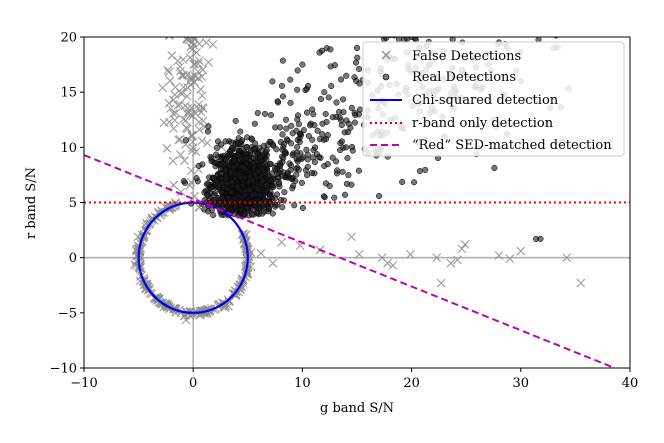 This screenshot has width=664, height=443. I want to click on y-tick-label: 0, so click(73, 258).